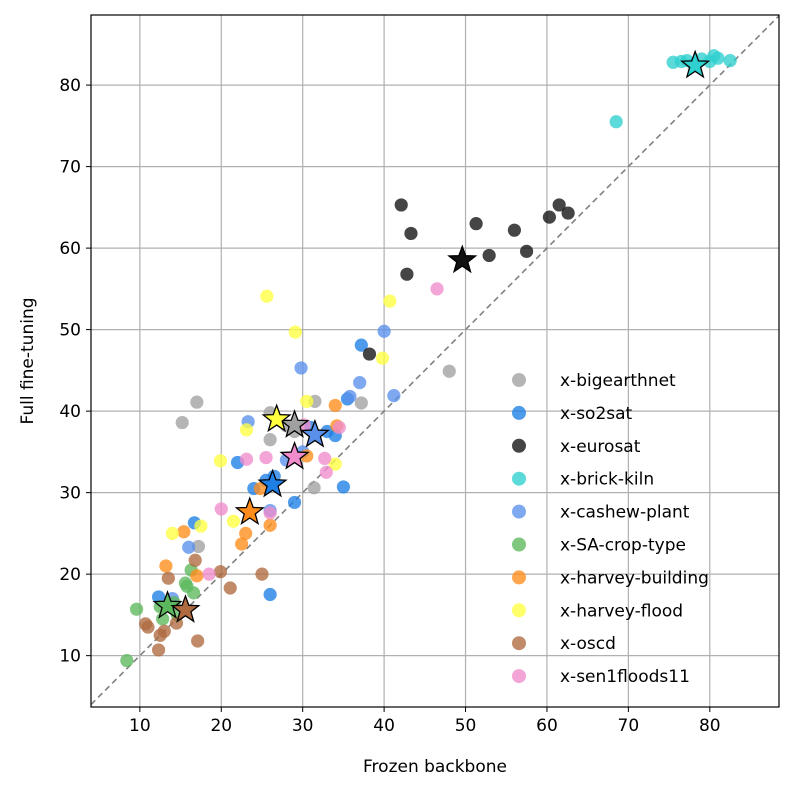 The width and height of the screenshot is (794, 793). I want to click on legend-label: x-oscd, so click(588, 644).